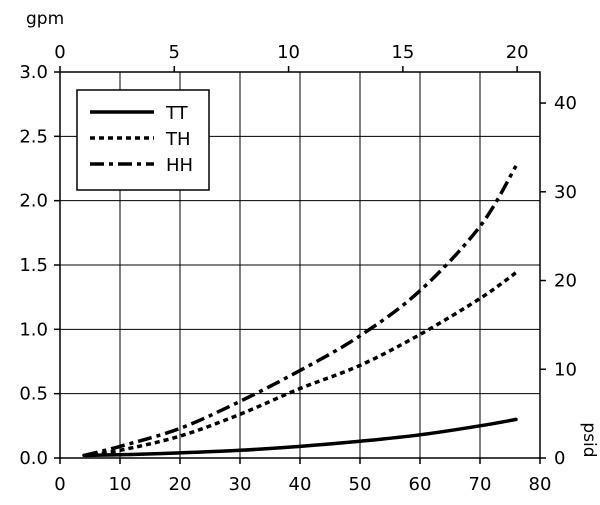 Image resolution: width=600 pixels, height=505 pixels. Describe the element at coordinates (33, 394) in the screenshot. I see `y-left-tick-label: 0.5` at that location.